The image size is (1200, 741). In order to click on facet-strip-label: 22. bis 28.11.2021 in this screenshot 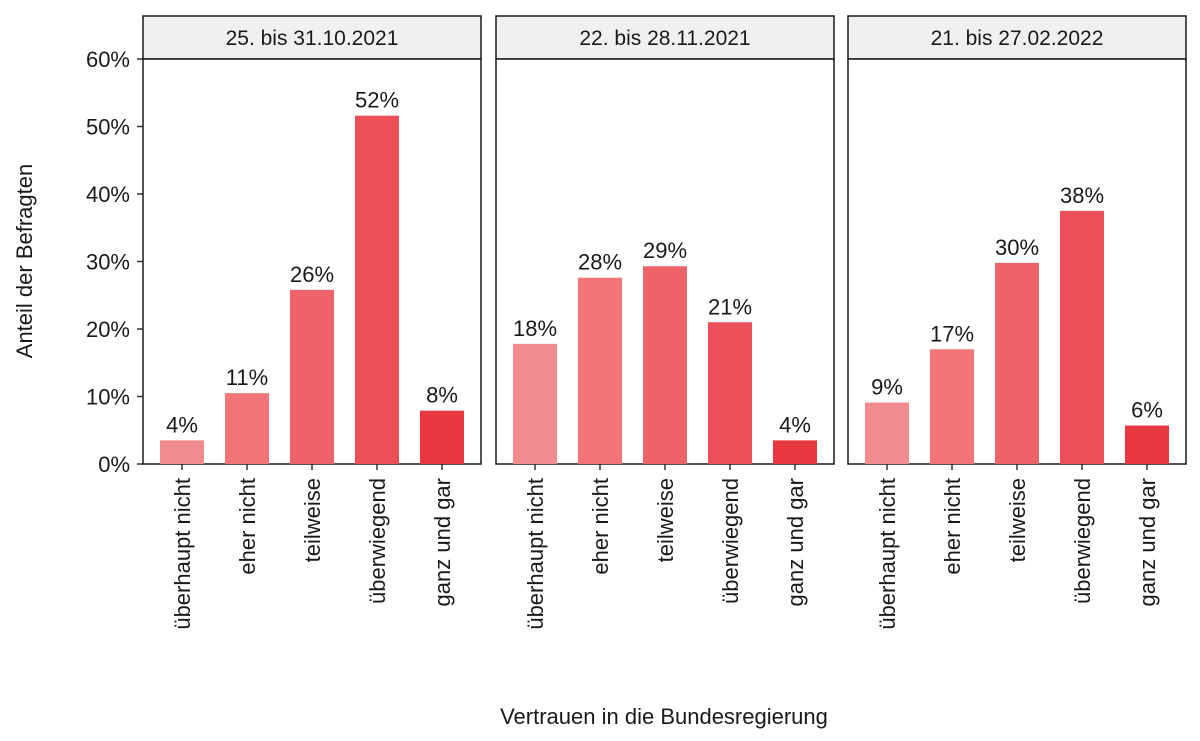, I will do `click(664, 38)`.